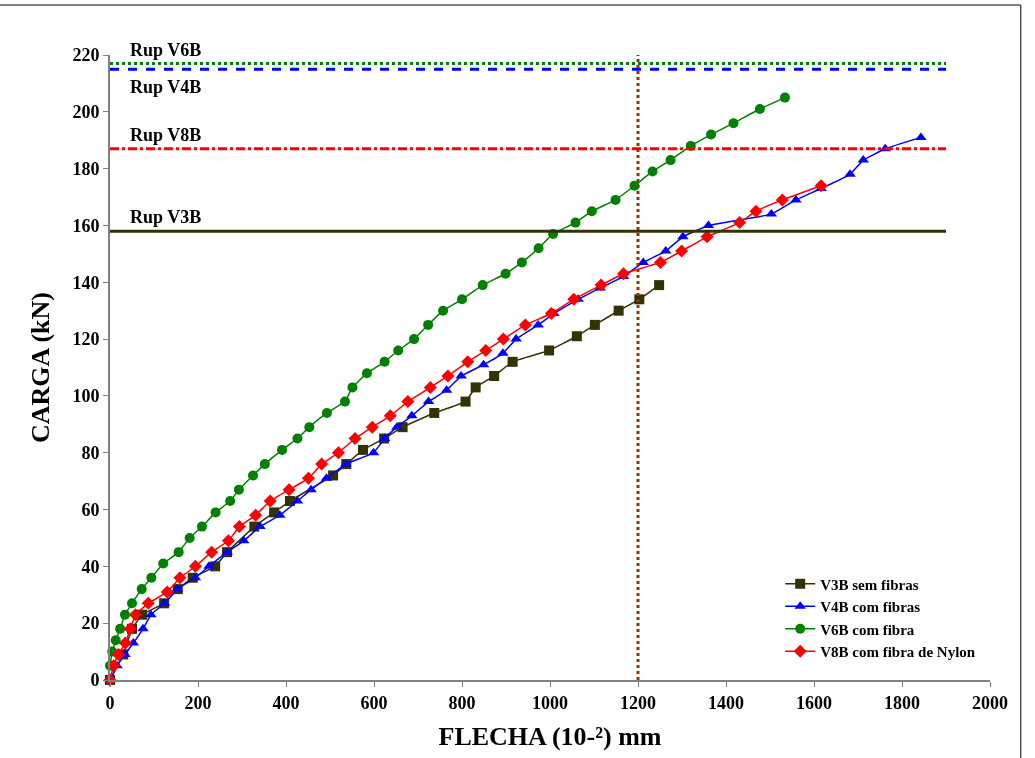  I want to click on legend-label: V8B com fibra de Nylon, so click(898, 652).